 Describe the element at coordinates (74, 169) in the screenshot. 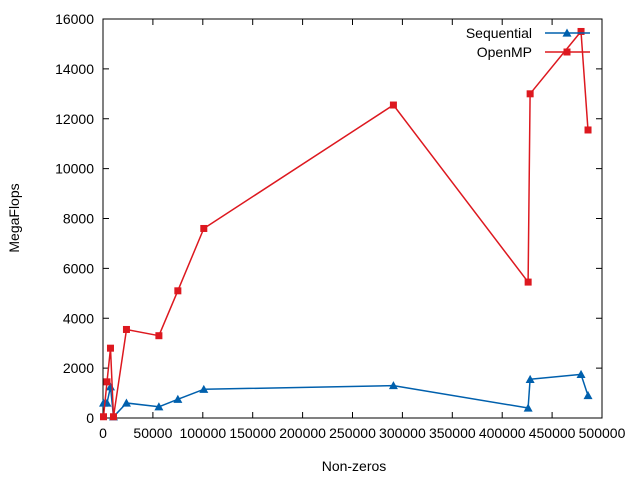

I see `y-tick-label: 10000` at that location.